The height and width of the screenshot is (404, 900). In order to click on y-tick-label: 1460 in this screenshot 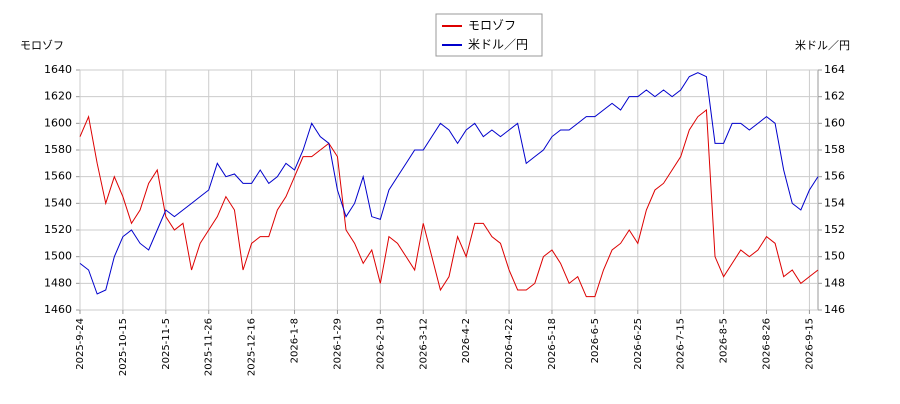, I will do `click(58, 309)`.